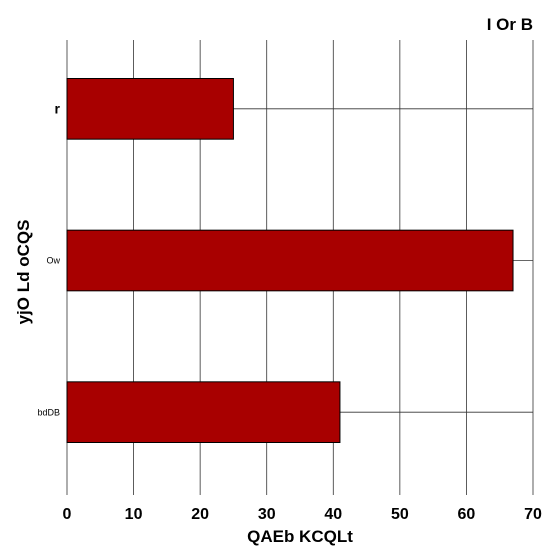 The image size is (560, 560). Describe the element at coordinates (67, 514) in the screenshot. I see `x-tick-label: 0` at that location.